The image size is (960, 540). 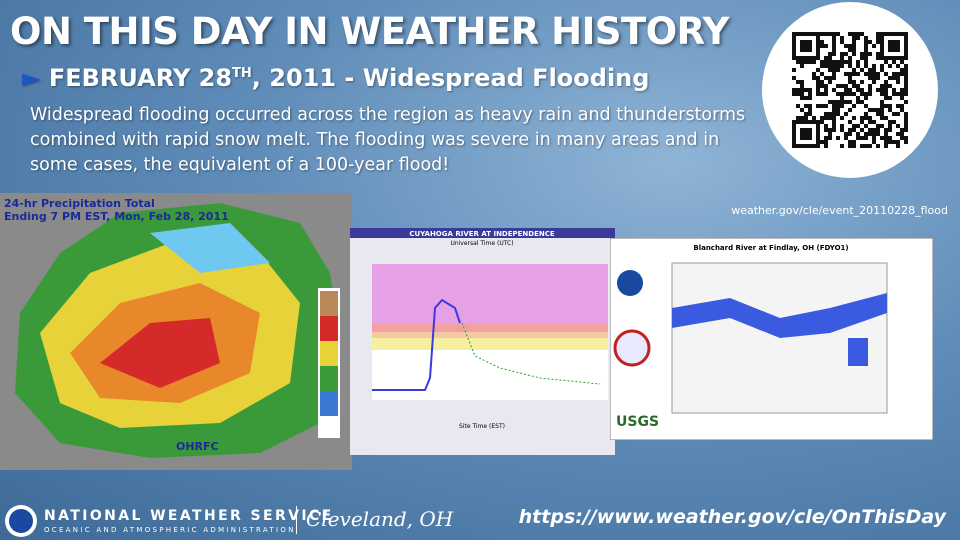 I want to click on qr-code, so click(x=850, y=90).